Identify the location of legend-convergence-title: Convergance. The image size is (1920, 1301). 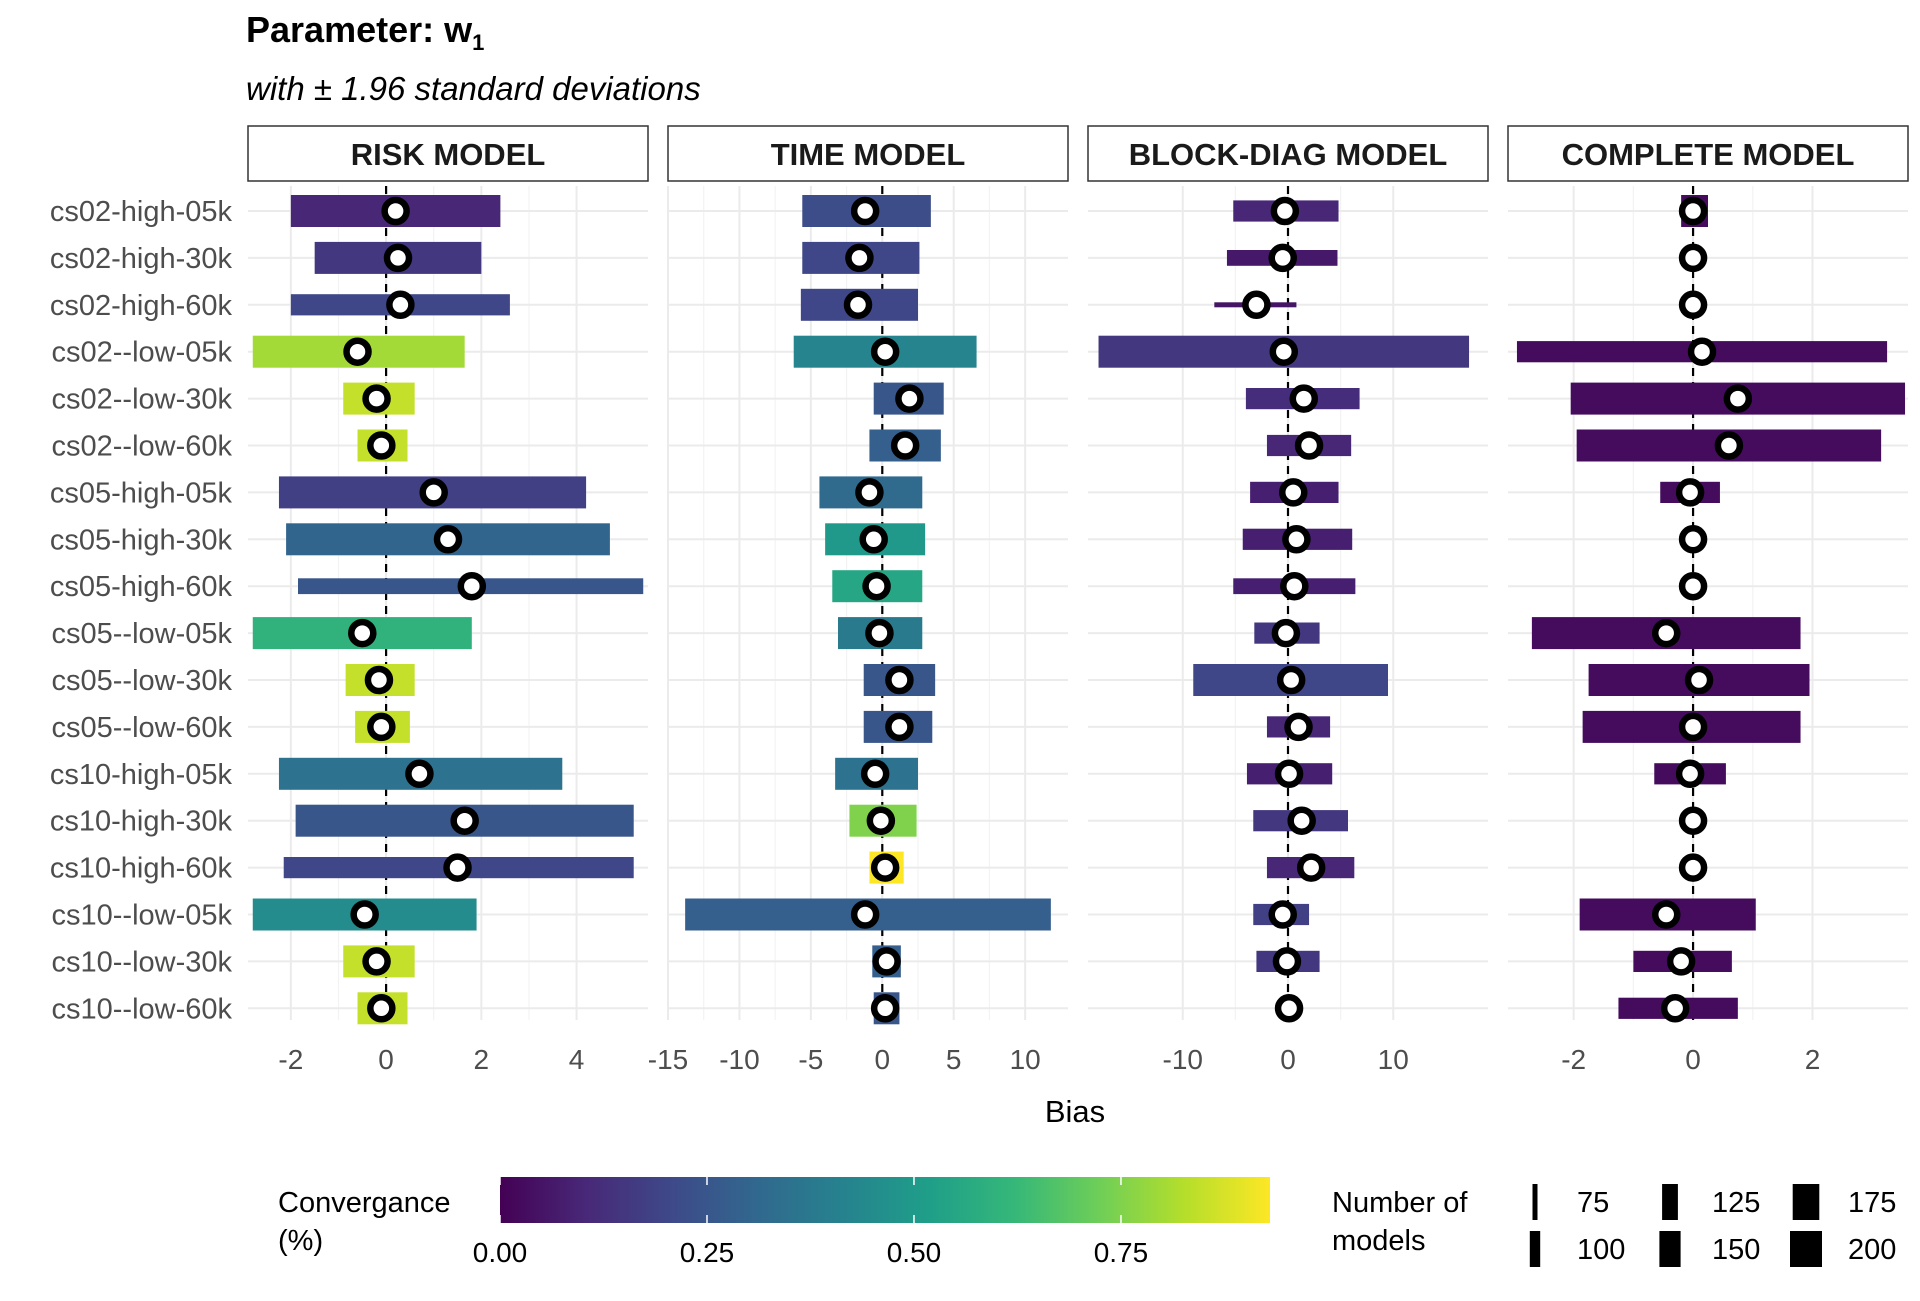
(364, 1203).